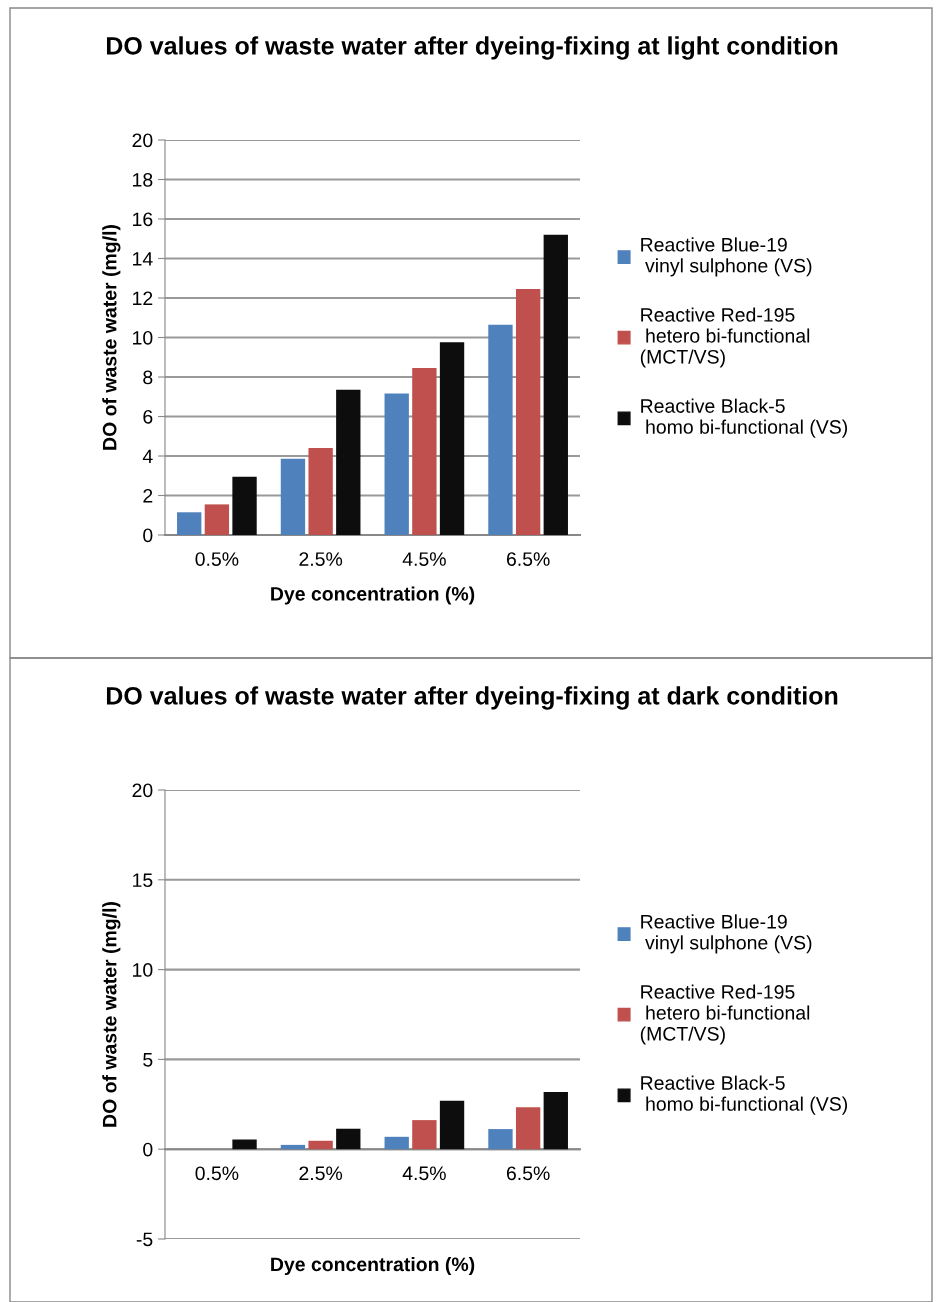  I want to click on y-tick-label: 16, so click(143, 219).